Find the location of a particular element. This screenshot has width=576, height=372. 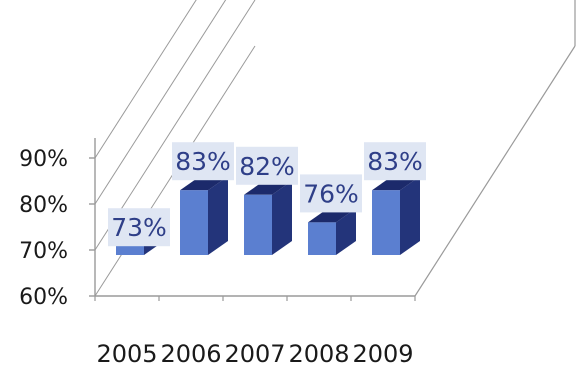

y-tick-labels: 60% 70% 80% 90% is located at coordinates (43, 228).